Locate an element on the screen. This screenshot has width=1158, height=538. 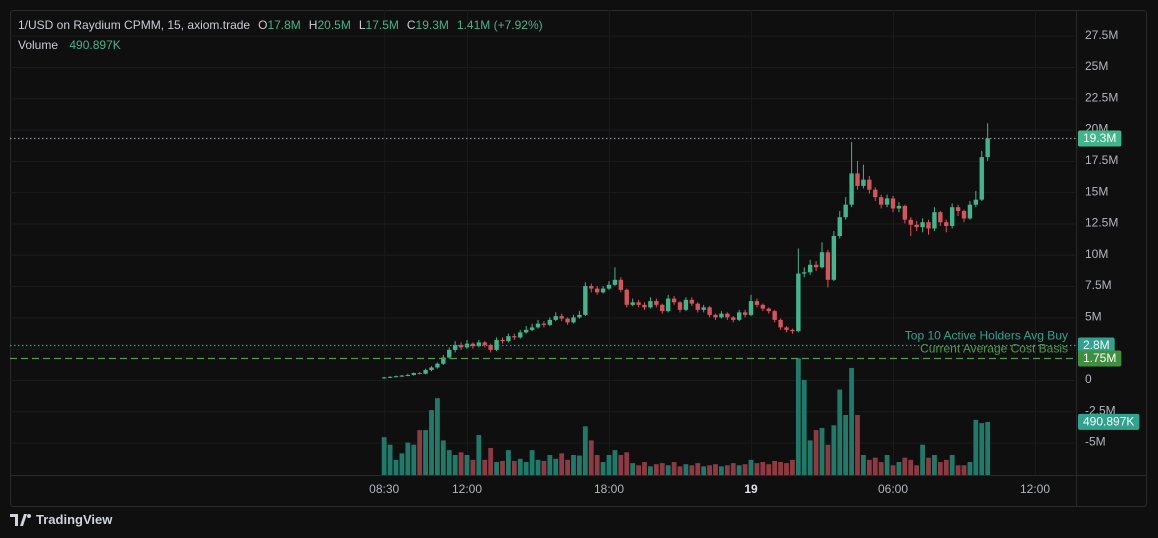
brand: TradingView is located at coordinates (61, 519).